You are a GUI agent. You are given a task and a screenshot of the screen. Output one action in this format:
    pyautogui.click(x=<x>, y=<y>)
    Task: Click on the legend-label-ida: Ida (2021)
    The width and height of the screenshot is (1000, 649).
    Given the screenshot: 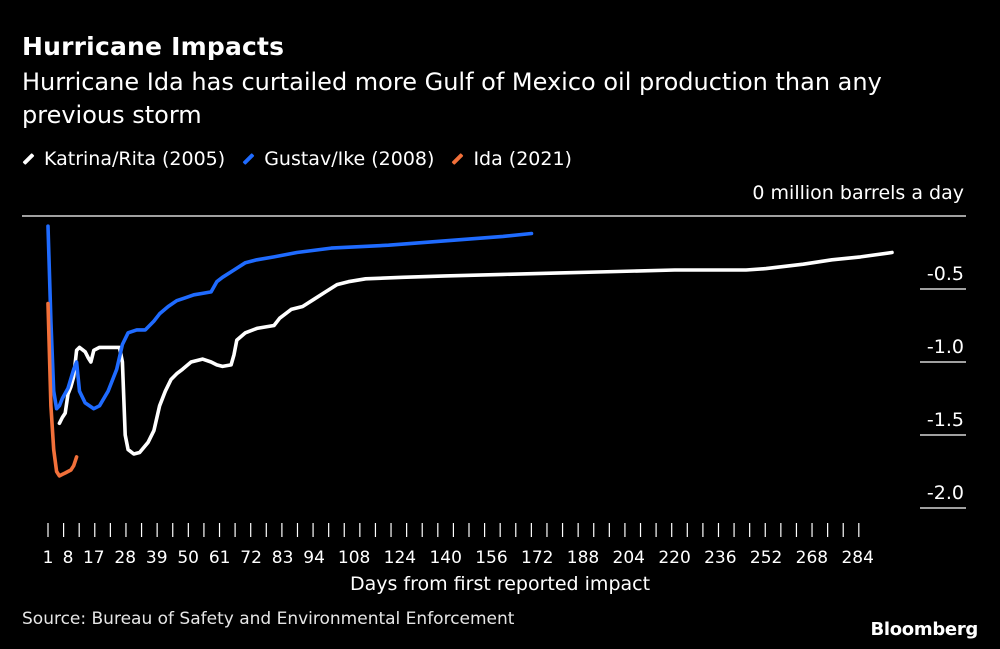 What is the action you would take?
    pyautogui.click(x=522, y=159)
    